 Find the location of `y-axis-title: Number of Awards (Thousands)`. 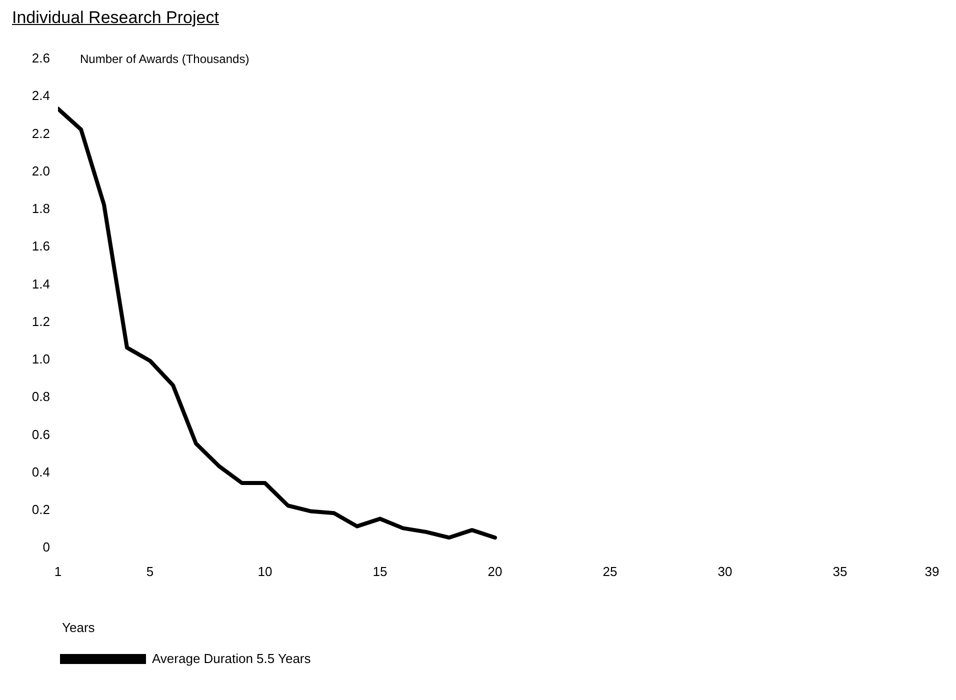

y-axis-title: Number of Awards (Thousands) is located at coordinates (165, 59).